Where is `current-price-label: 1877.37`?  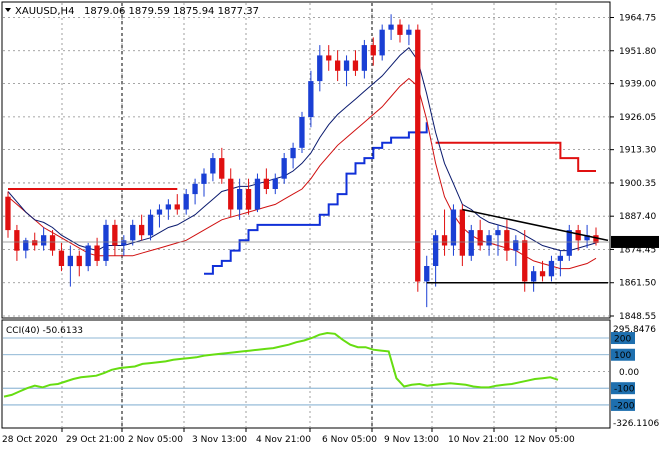 current-price-label: 1877.37 is located at coordinates (634, 243).